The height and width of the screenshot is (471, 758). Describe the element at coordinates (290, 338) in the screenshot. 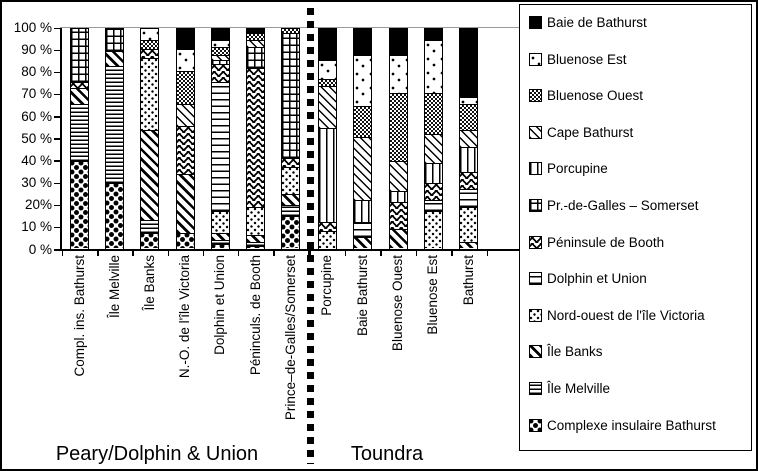

I see `x-axis-category-label: Prince–de-Galles/Somerset` at that location.